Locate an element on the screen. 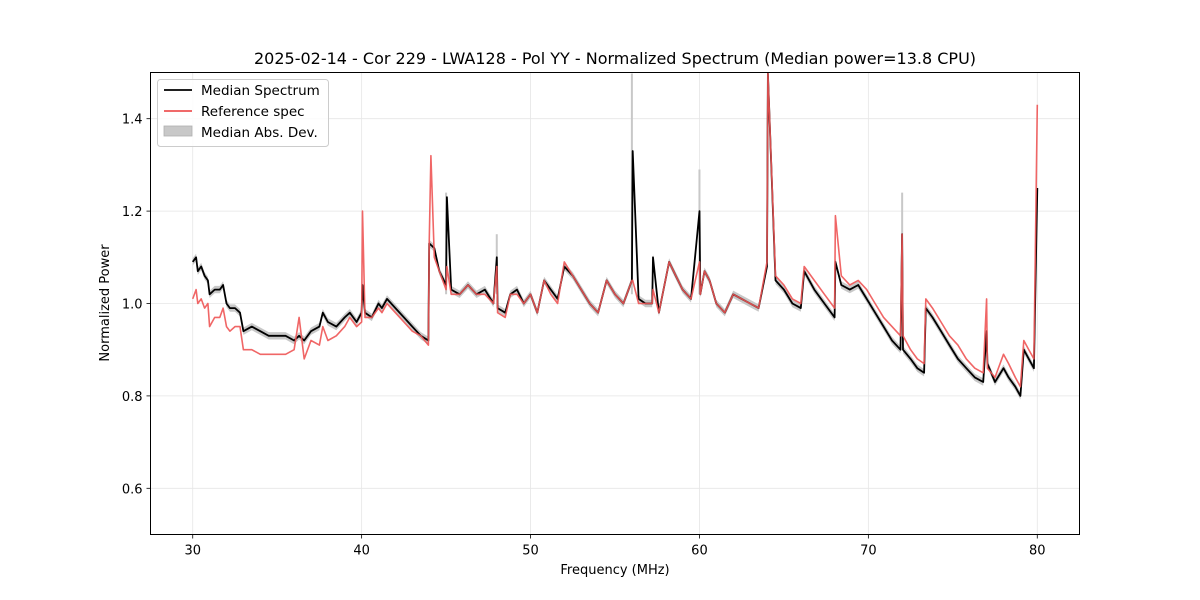 The height and width of the screenshot is (600, 1200). y-tick-label: 0.6 is located at coordinates (132, 489).